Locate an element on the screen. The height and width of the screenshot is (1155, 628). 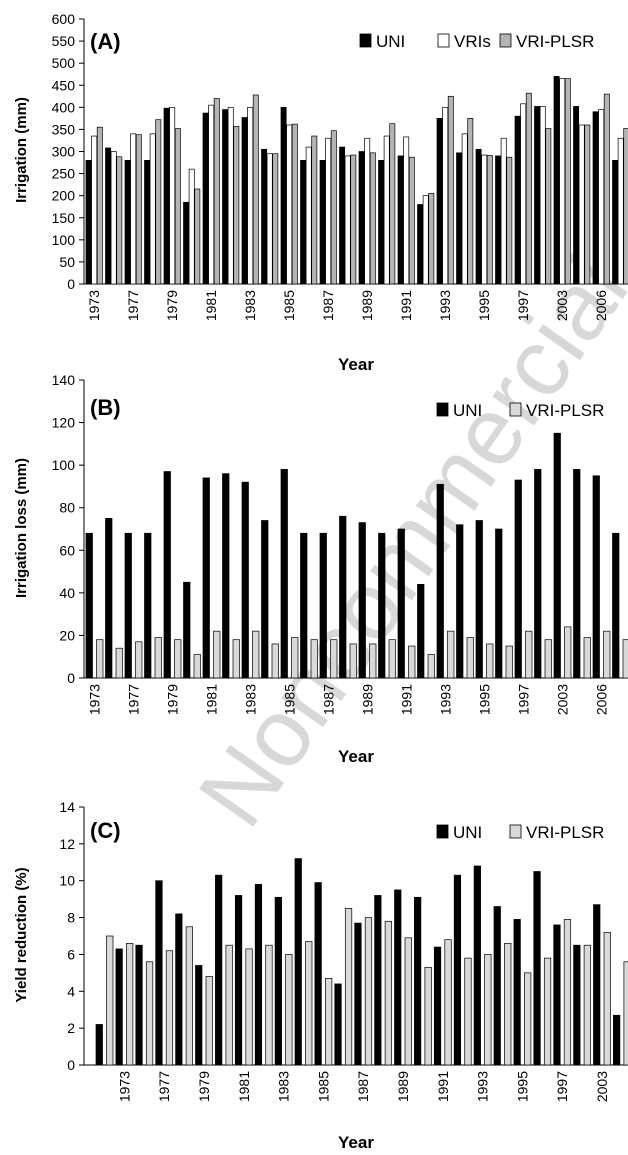
y-tick-label: 4 is located at coordinates (71, 991).